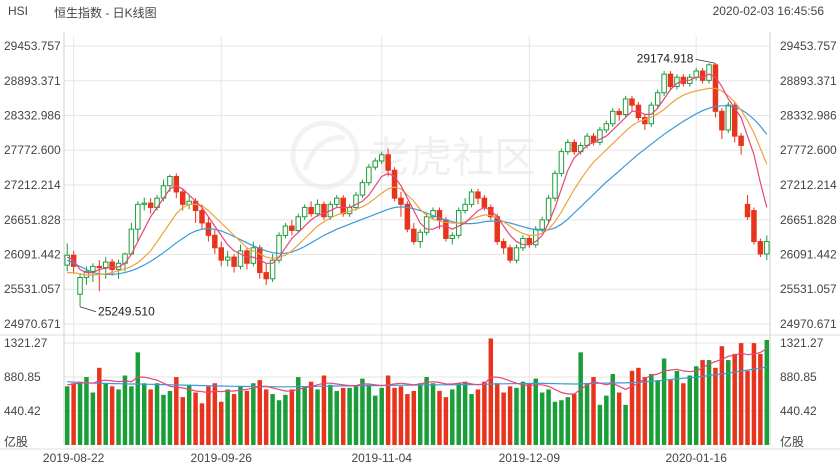 The width and height of the screenshot is (840, 470). I want to click on date-tick-label: 2020-01-16, so click(696, 458).